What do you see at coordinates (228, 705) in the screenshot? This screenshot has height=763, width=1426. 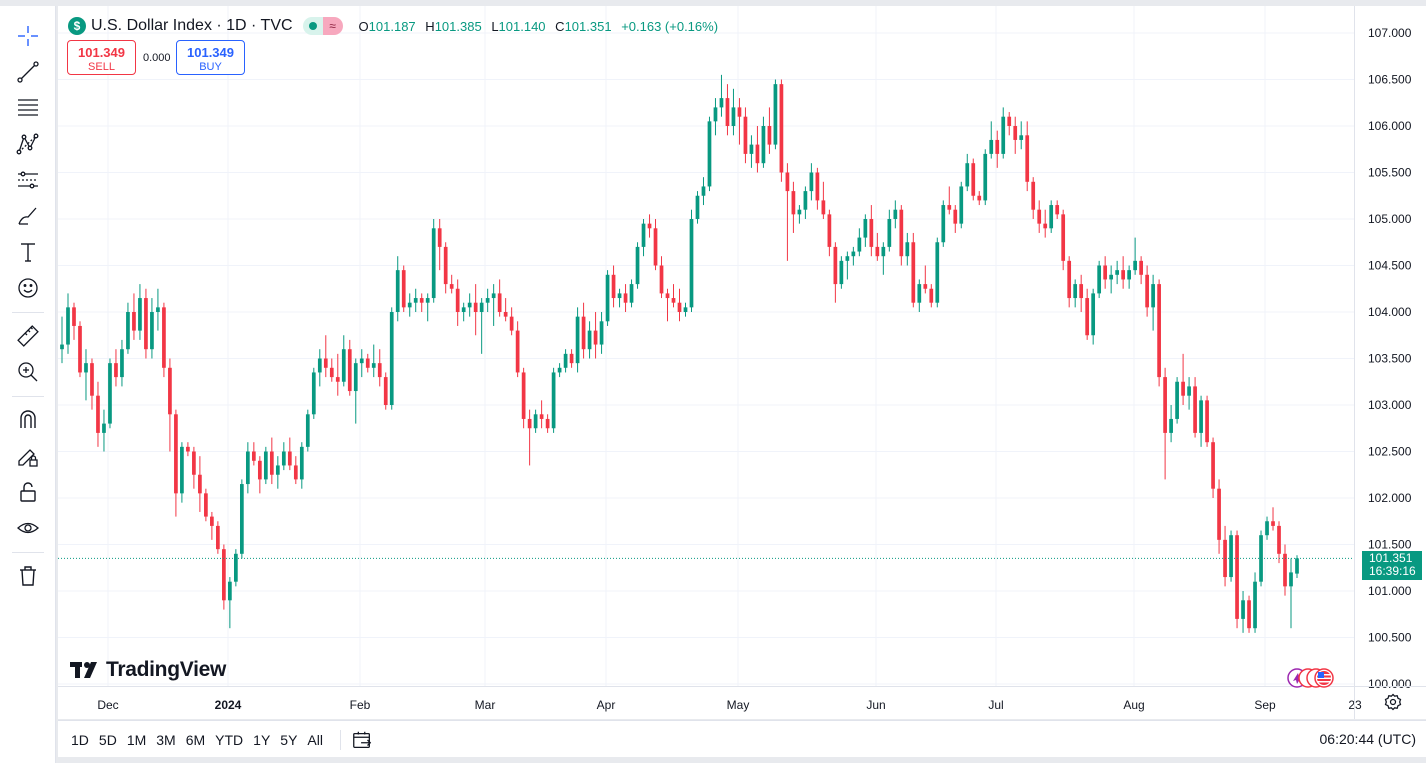 I see `x-tick-label: 2024` at bounding box center [228, 705].